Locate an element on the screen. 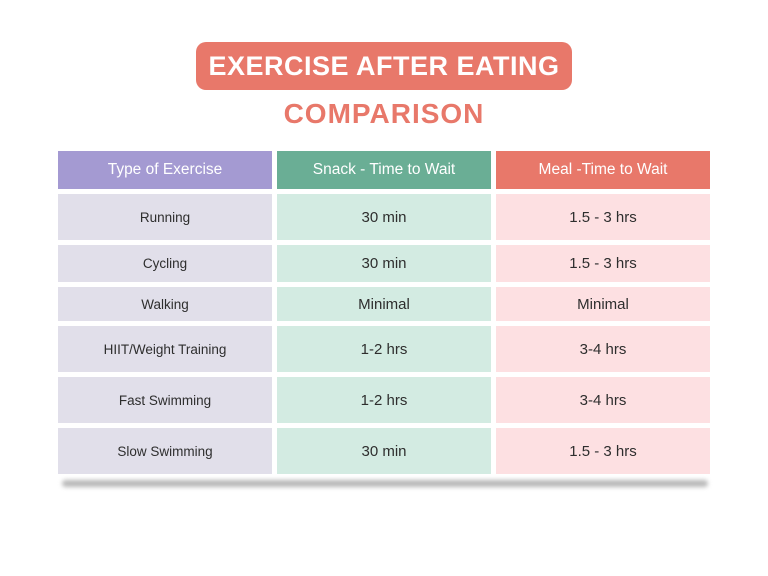  table-shadow is located at coordinates (385, 483).